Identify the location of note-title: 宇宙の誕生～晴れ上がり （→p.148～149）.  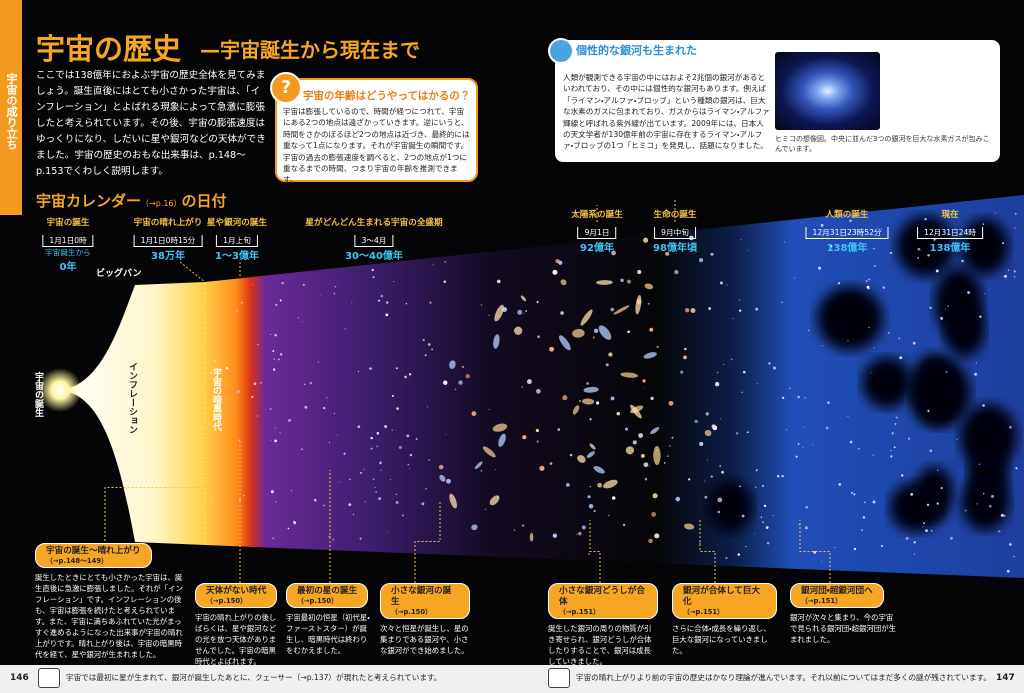
(93, 555).